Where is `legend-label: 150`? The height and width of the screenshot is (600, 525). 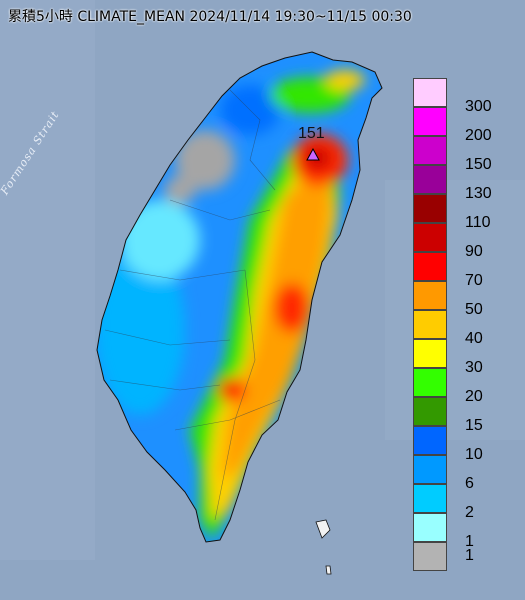 legend-label: 150 is located at coordinates (478, 164).